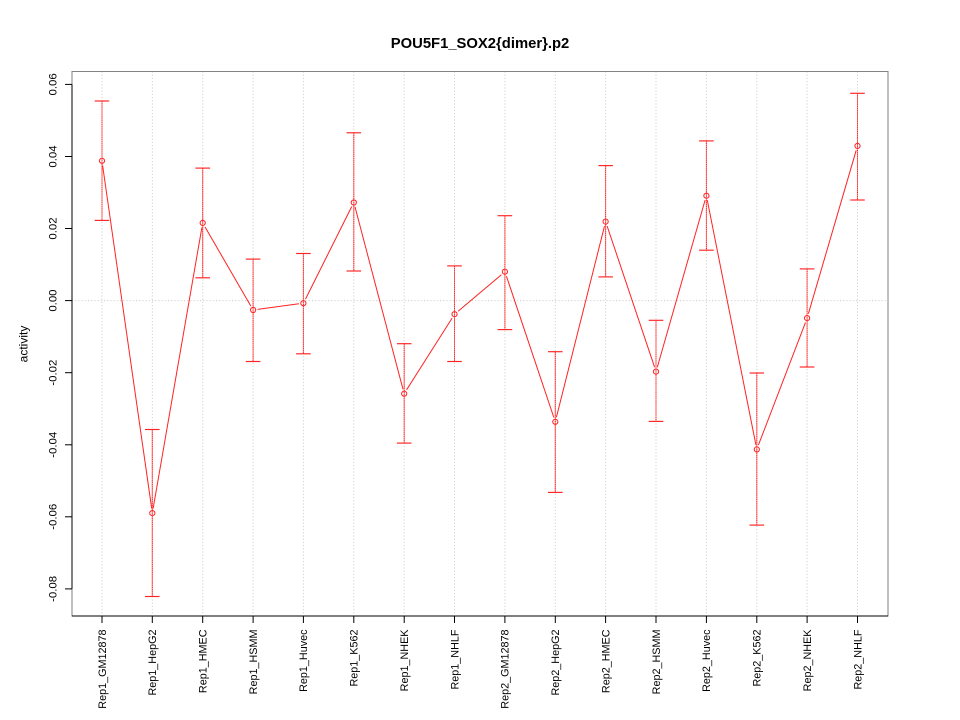 The width and height of the screenshot is (960, 720). I want to click on svg-text: activity, so click(24, 344).